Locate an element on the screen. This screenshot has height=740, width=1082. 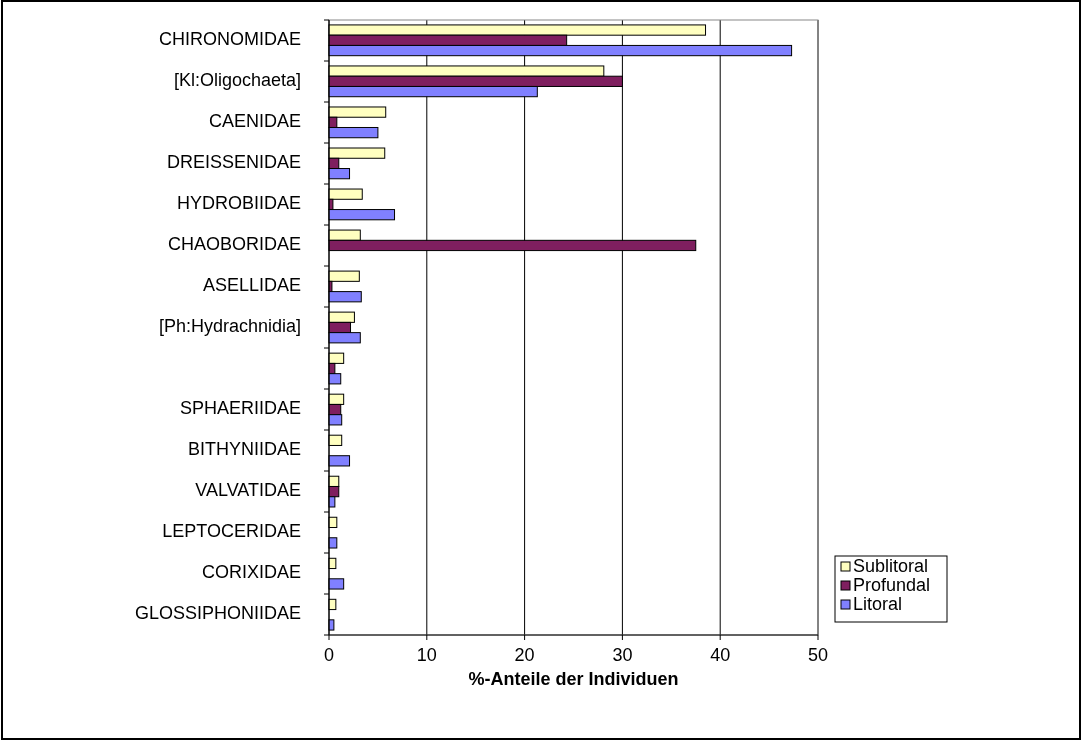
legend-label: Profundal is located at coordinates (892, 585).